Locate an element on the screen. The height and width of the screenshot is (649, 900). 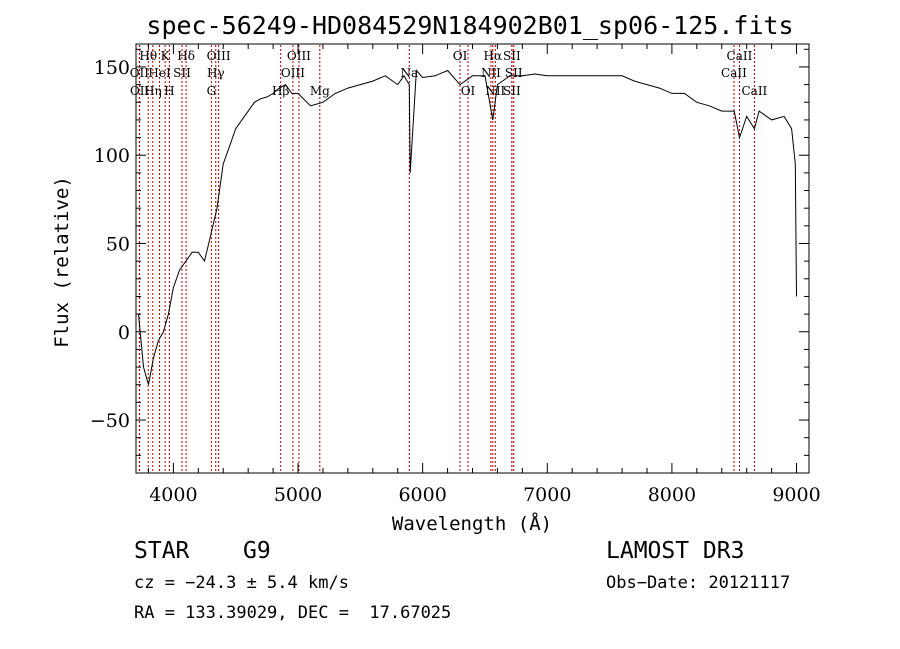
x-tick-label: 6000 is located at coordinates (422, 495).